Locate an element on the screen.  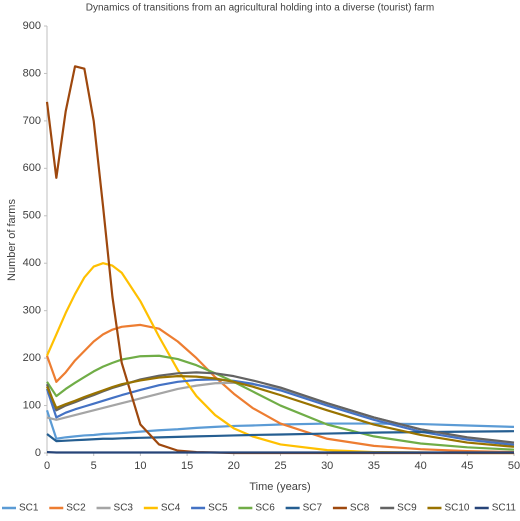
y-tick-label: 200 is located at coordinates (32, 358).